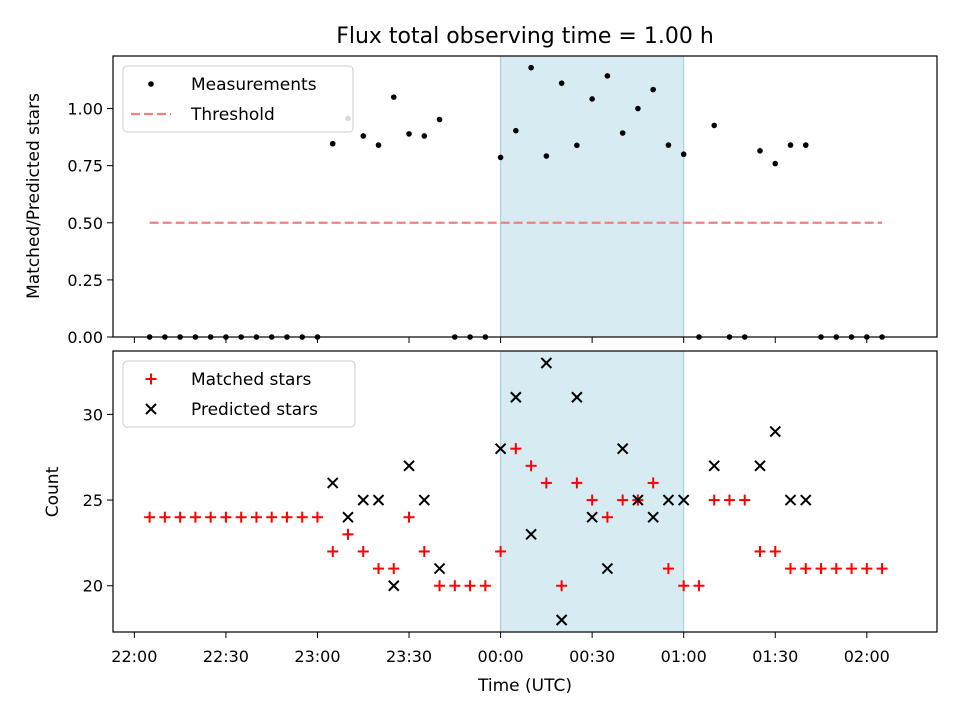  I want to click on legend-label: Threshold, so click(232, 115).